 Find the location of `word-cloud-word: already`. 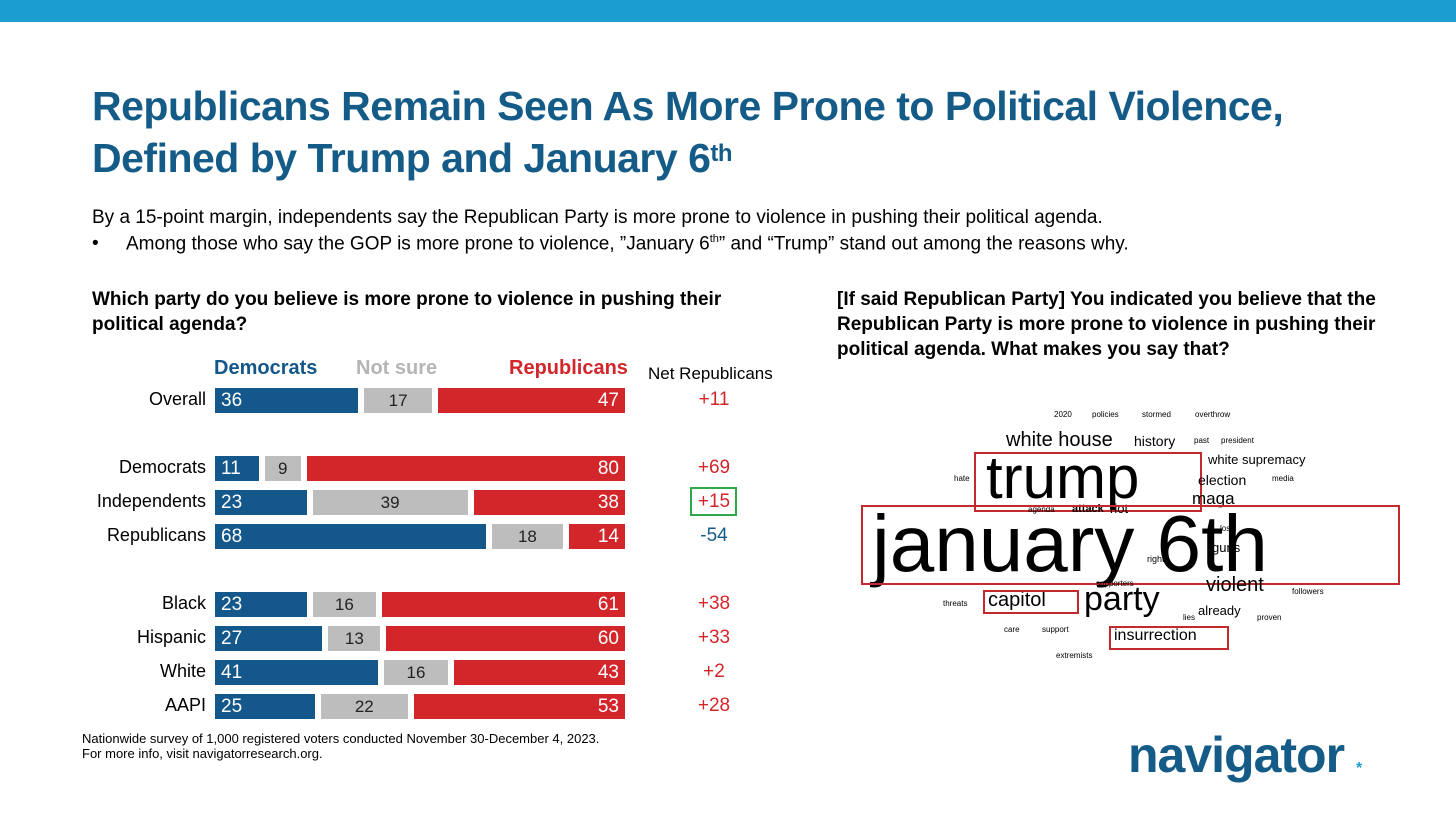

word-cloud-word: already is located at coordinates (1219, 610).